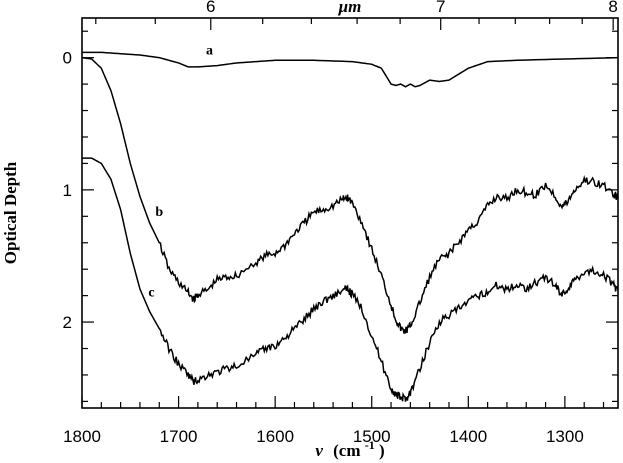  What do you see at coordinates (382, 450) in the screenshot?
I see `x-axis-units-close: )` at bounding box center [382, 450].